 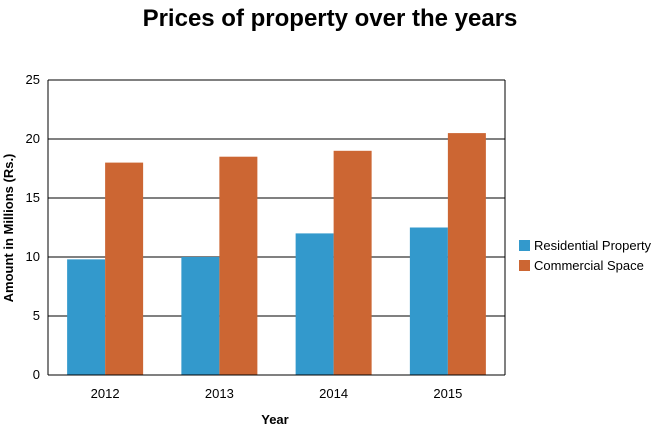 I want to click on y-tick-label: 25, so click(x=33, y=79).